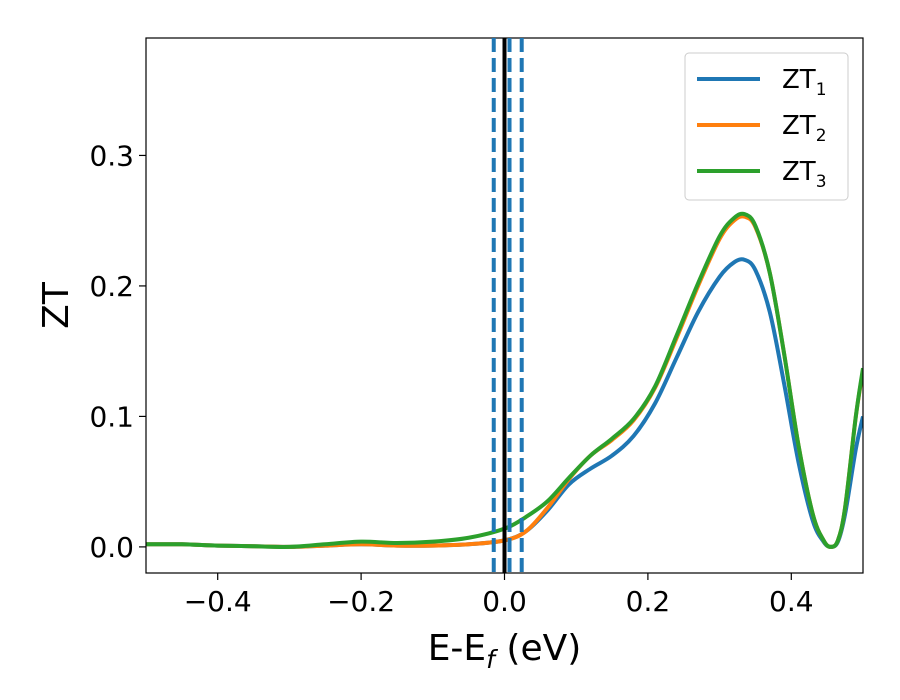 Image resolution: width=900 pixels, height=700 pixels. I want to click on x-tick-label: 0.4, so click(791, 601).